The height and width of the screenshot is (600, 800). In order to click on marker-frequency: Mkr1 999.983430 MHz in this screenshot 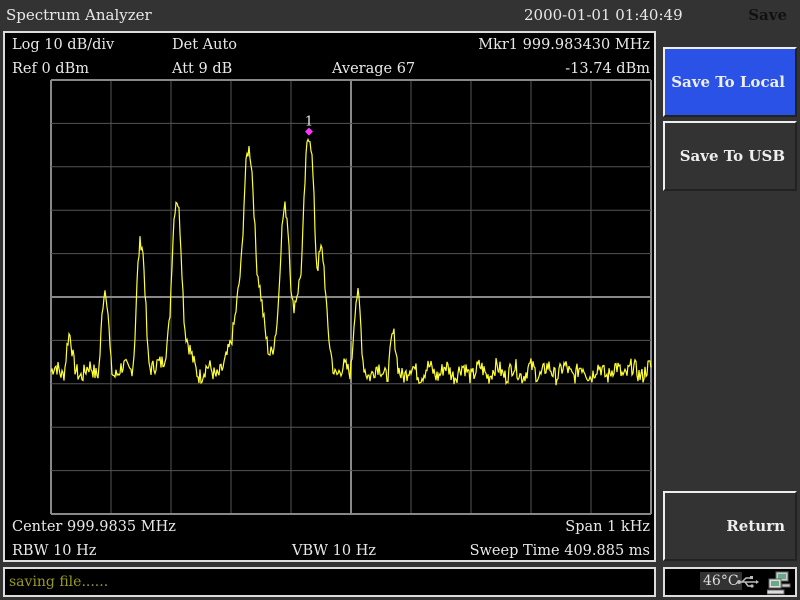, I will do `click(564, 45)`.